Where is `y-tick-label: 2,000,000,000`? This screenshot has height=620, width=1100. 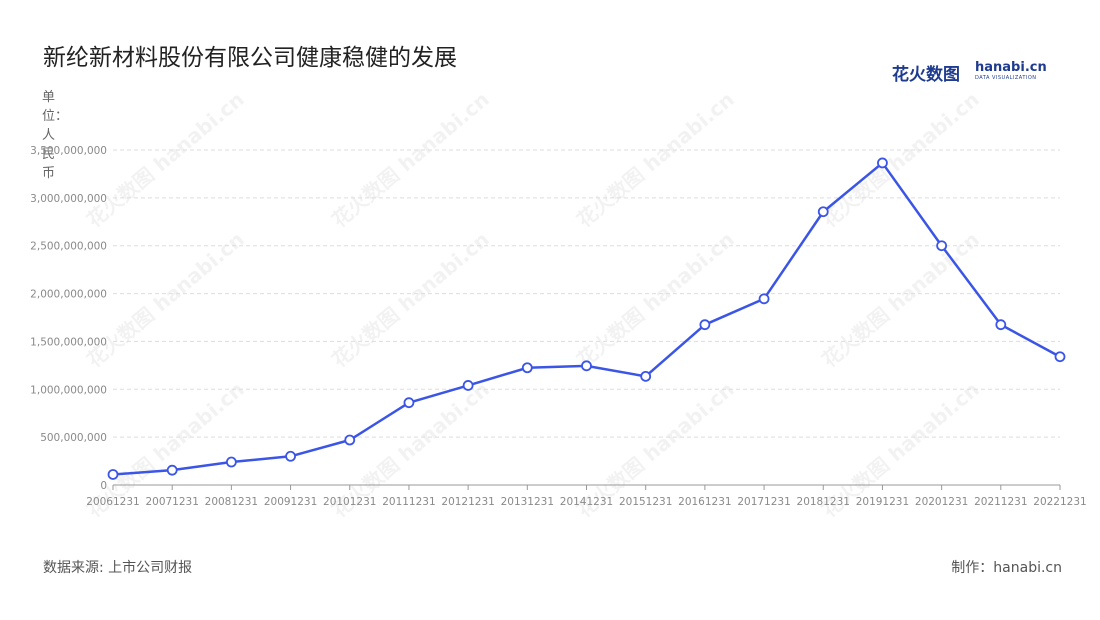 y-tick-label: 2,000,000,000 is located at coordinates (68, 295).